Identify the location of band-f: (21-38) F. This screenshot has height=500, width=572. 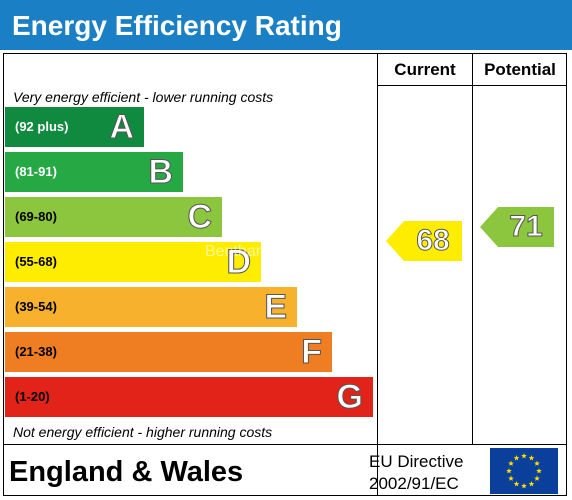
(168, 352).